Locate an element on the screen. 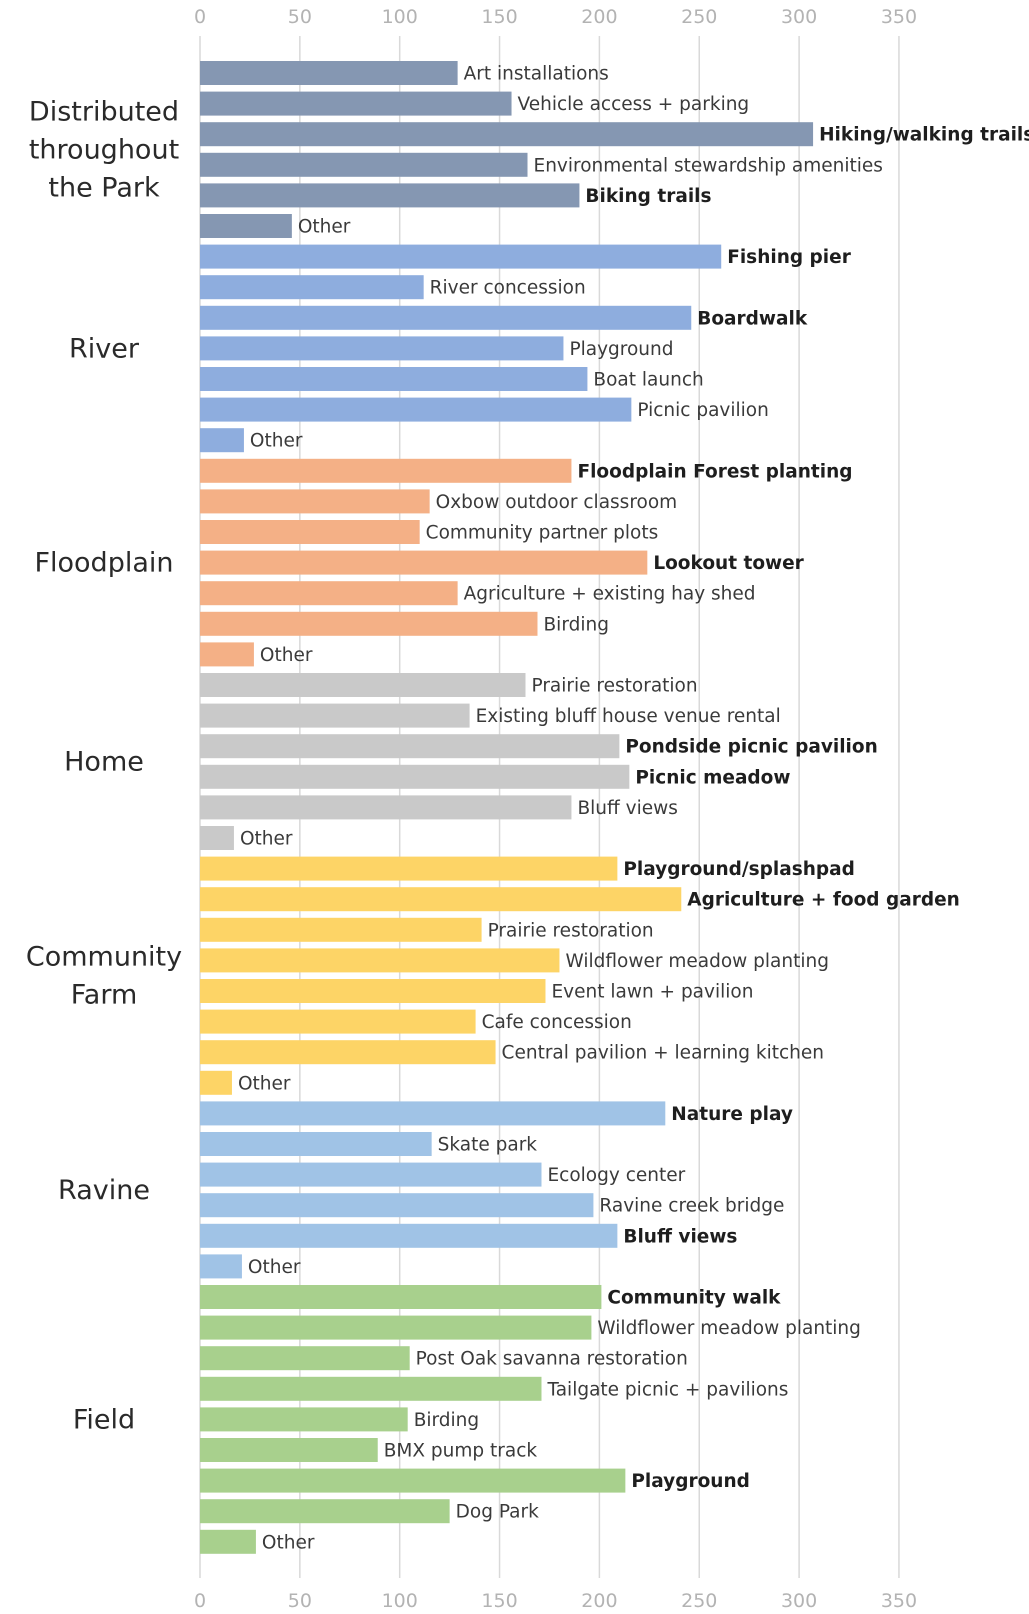  bar-label: Agriculture + food garden is located at coordinates (823, 900).